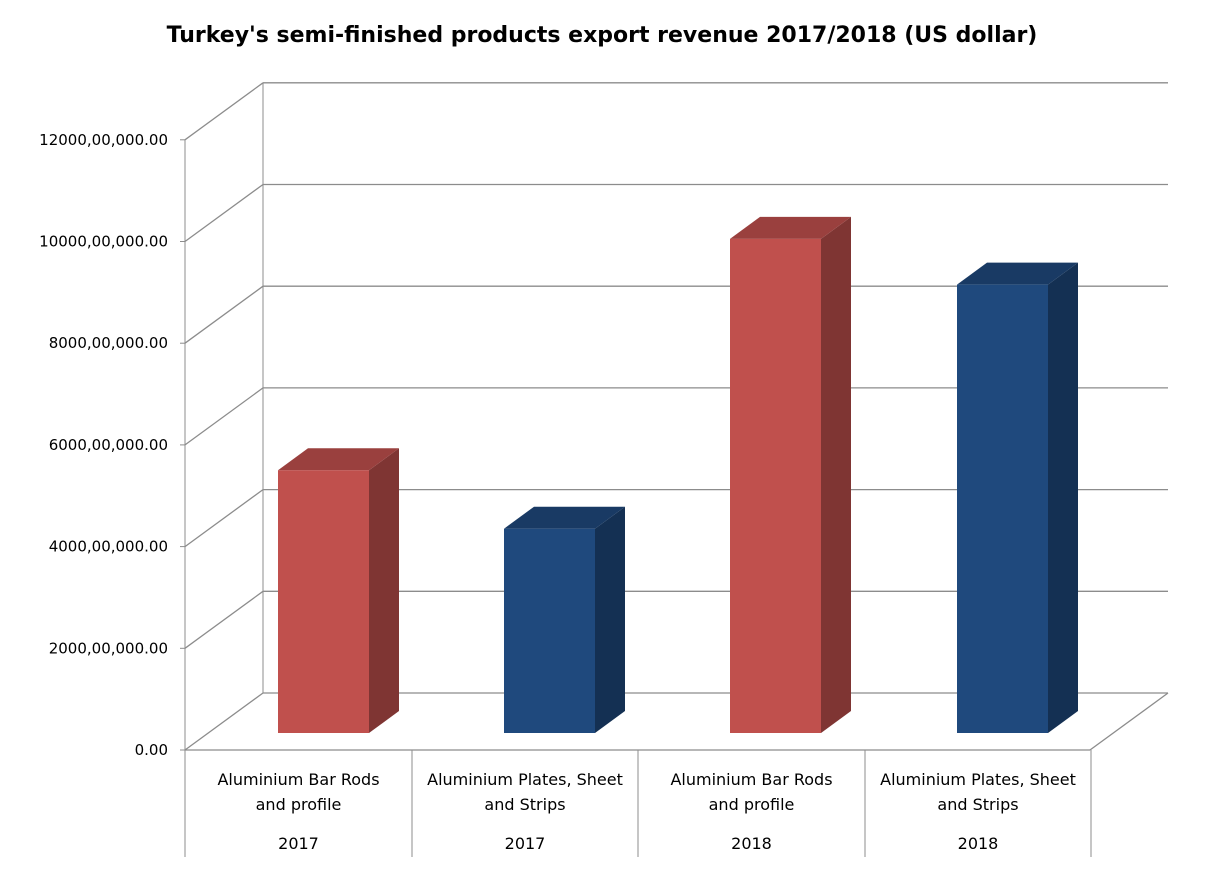 This screenshot has width=1205, height=871. I want to click on y-tick-label: 10000,00,000.00, so click(103, 242).